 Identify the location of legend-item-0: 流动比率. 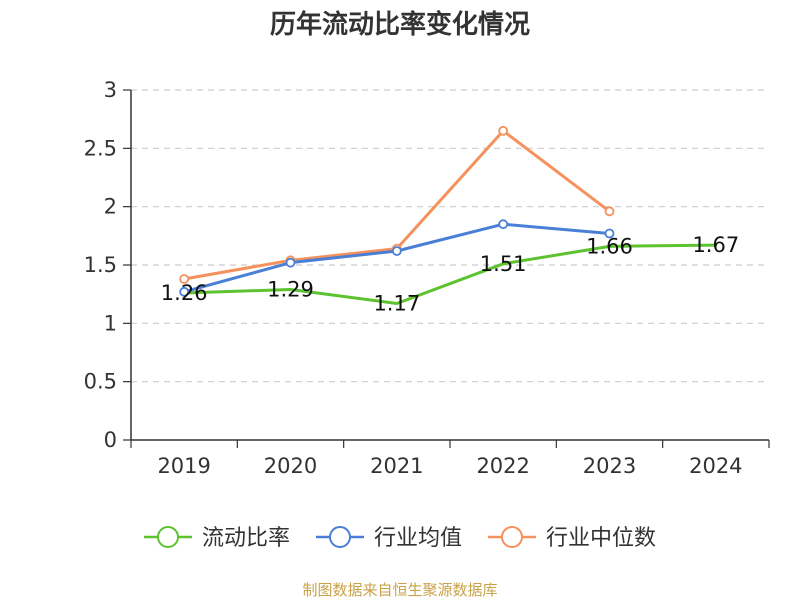
(217, 538).